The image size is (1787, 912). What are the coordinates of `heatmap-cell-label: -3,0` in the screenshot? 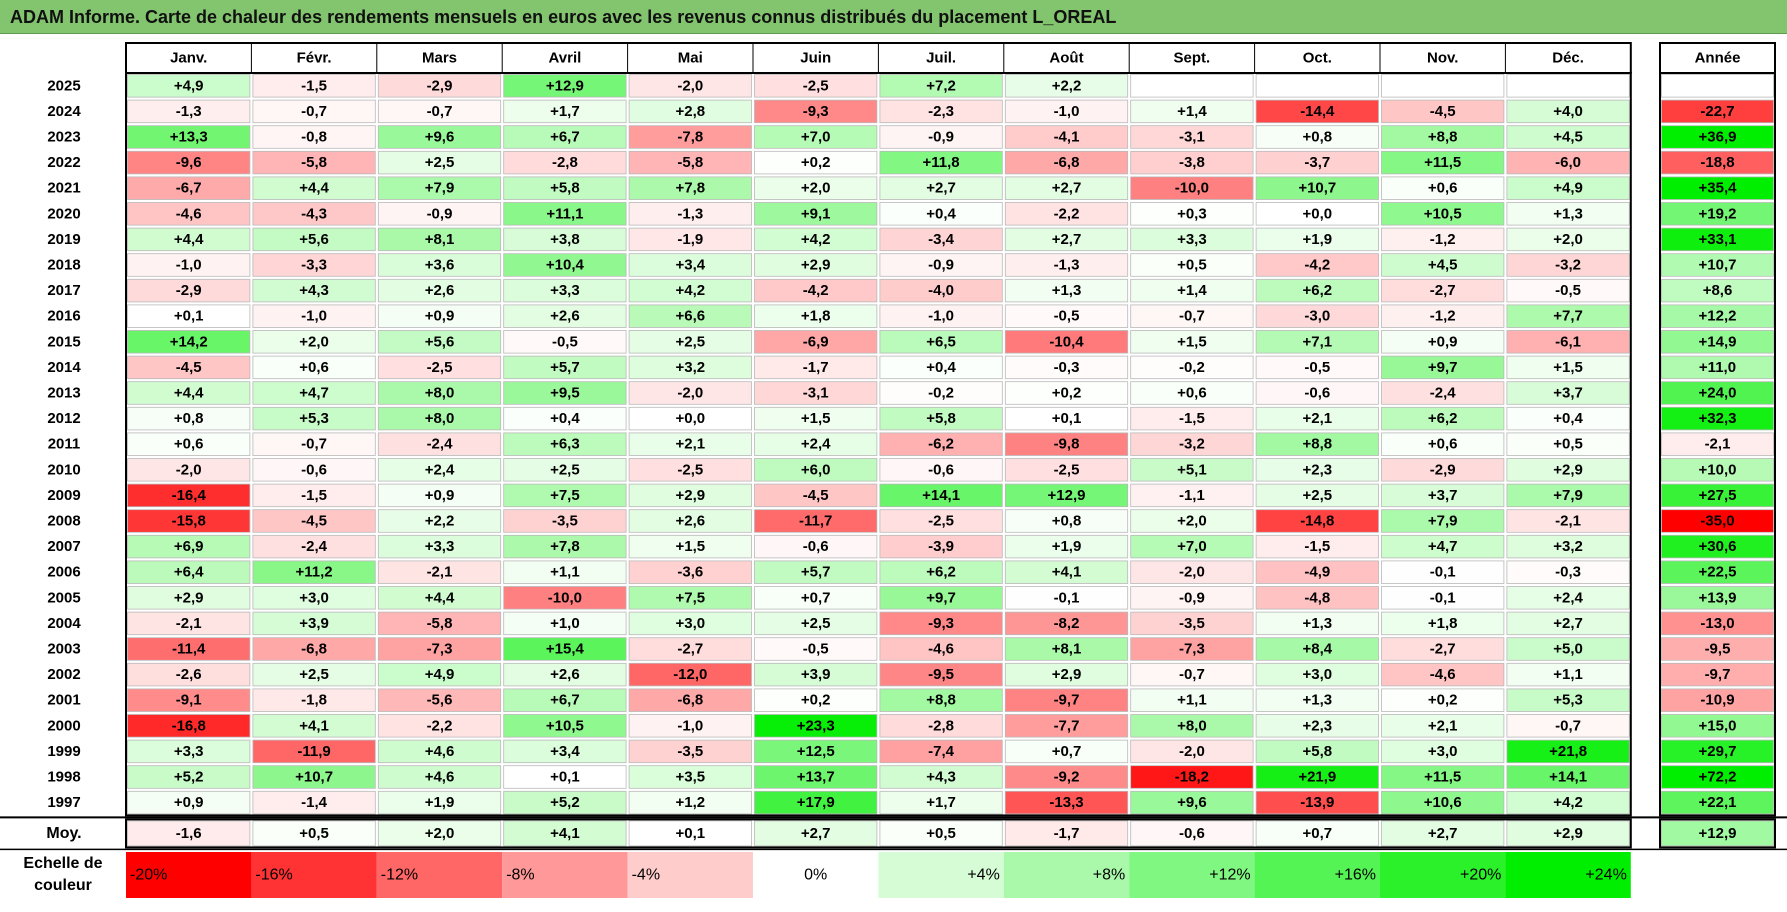 It's located at (1317, 316).